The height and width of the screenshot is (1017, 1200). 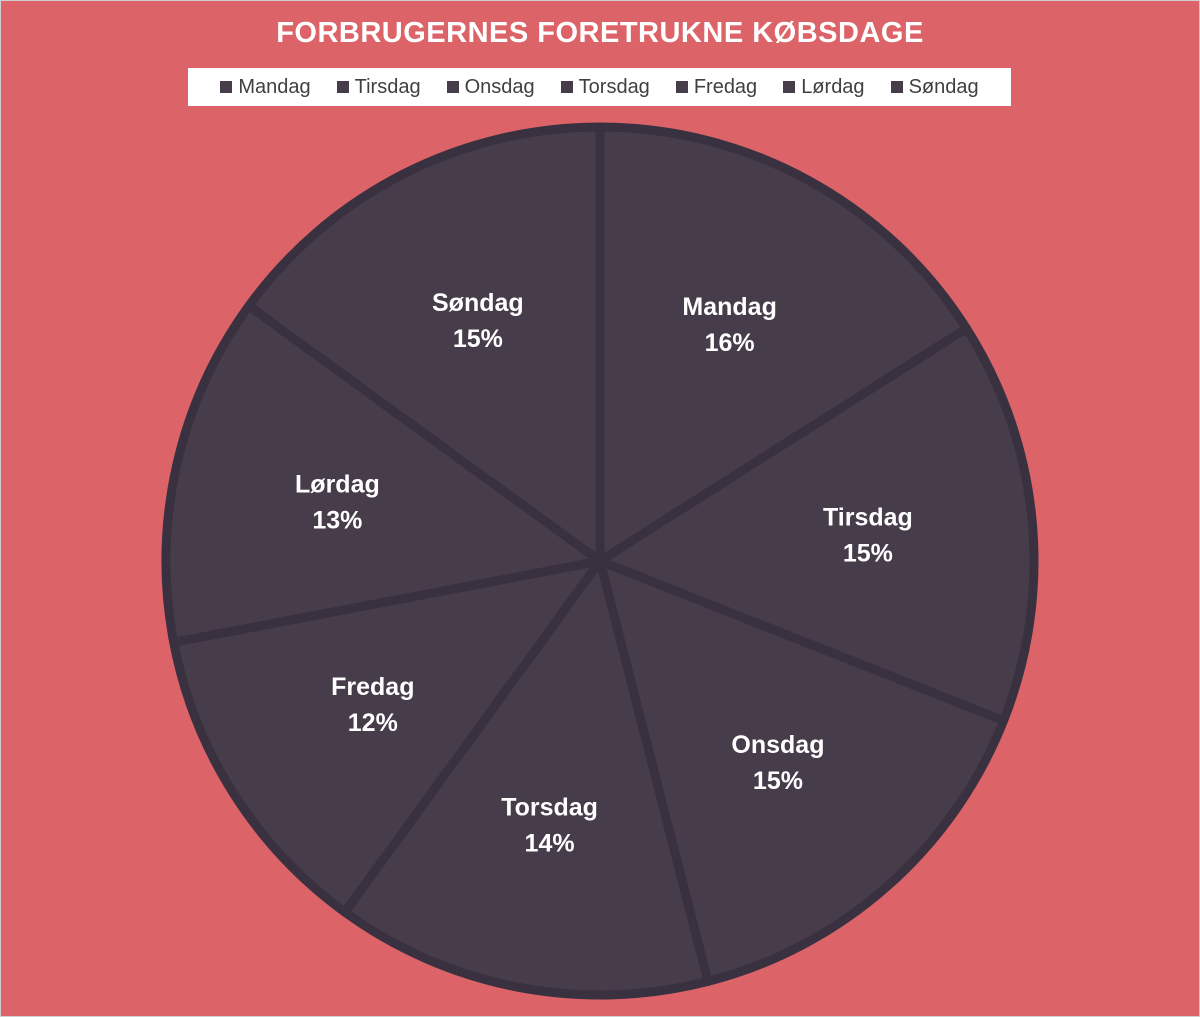 I want to click on legend-label: Søndag, so click(x=943, y=86).